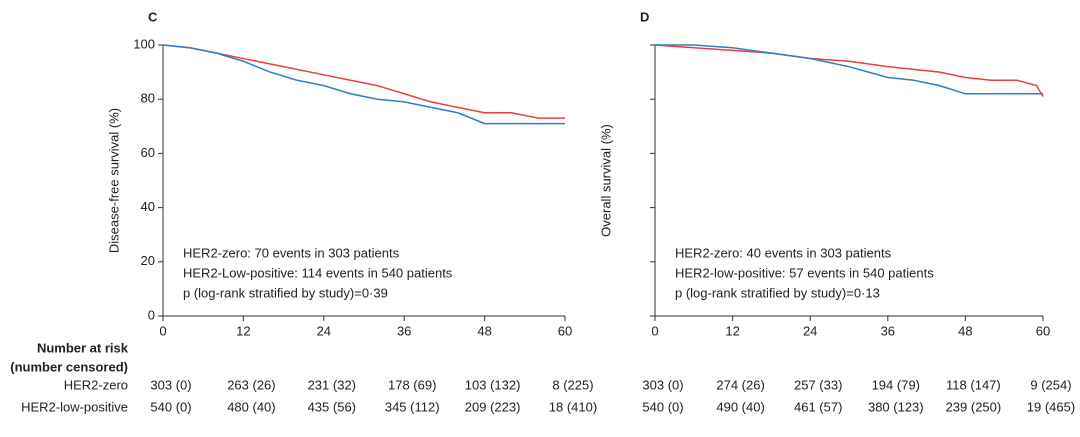 The width and height of the screenshot is (1080, 437). What do you see at coordinates (572, 384) in the screenshot?
I see `risk-cell: 8 (225)` at bounding box center [572, 384].